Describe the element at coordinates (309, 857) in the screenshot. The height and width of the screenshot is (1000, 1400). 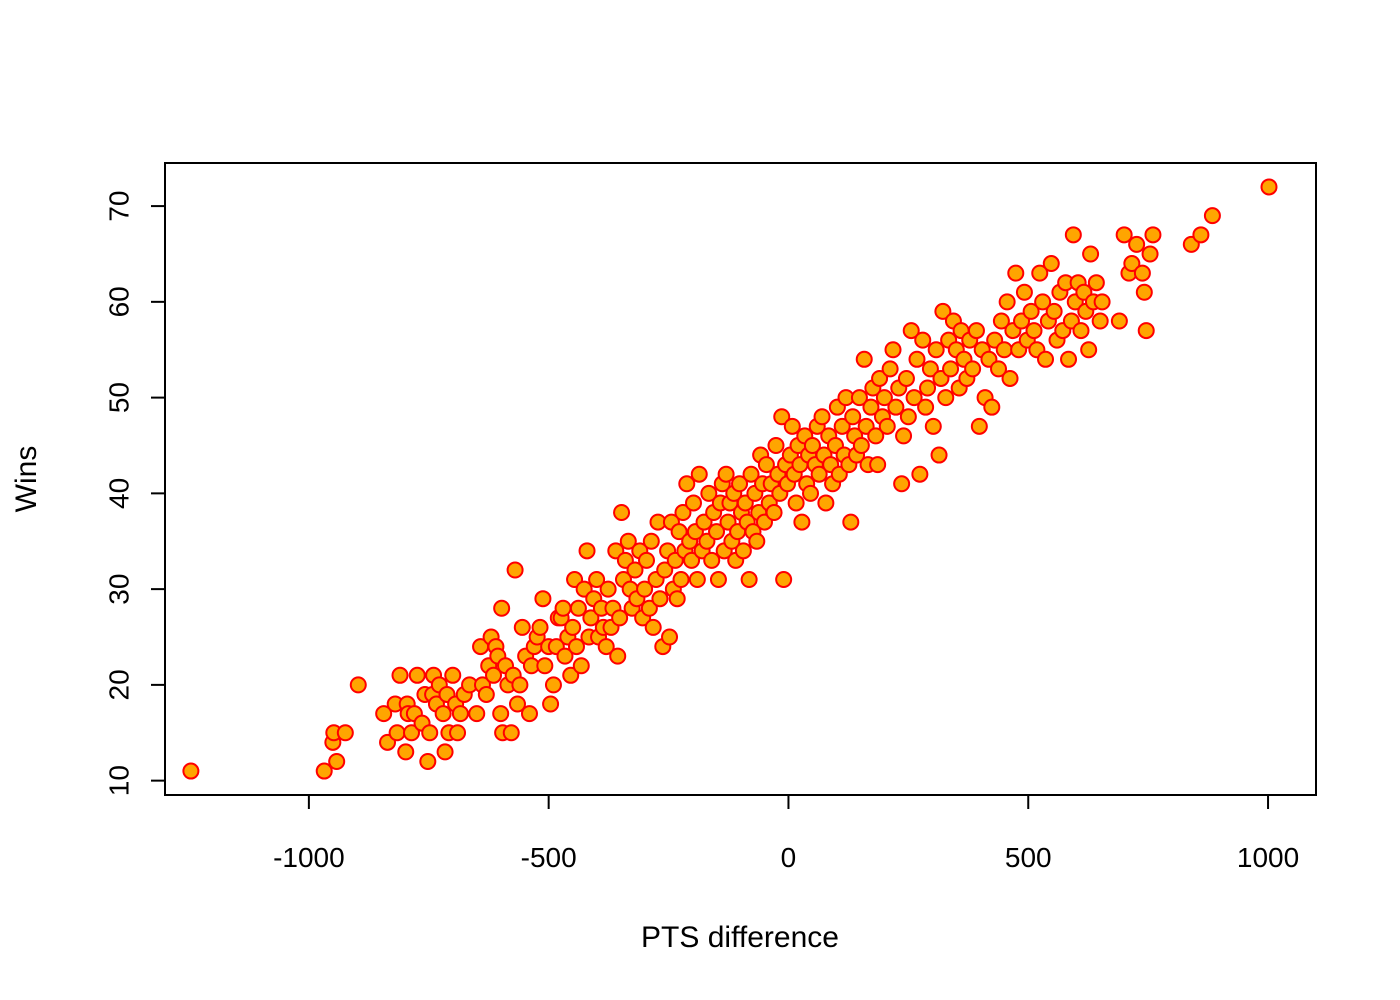
I see `x-tick-label: -1000` at that location.